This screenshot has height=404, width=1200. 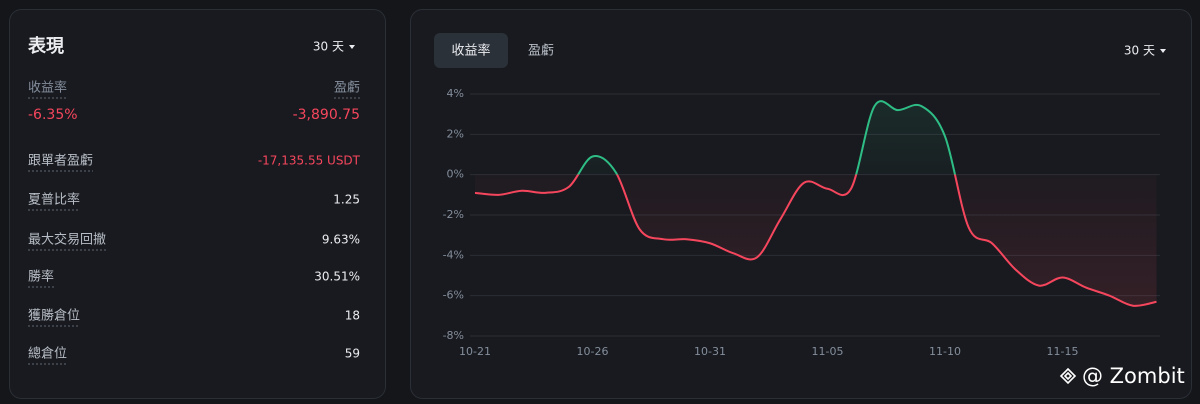 I want to click on stat-label: 獲勝倉位, so click(x=54, y=316).